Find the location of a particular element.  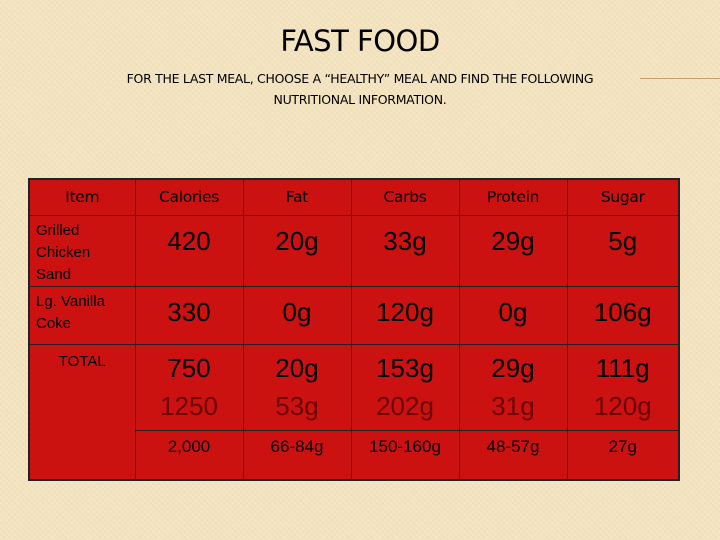

item-name-line: Grilled is located at coordinates (58, 230).